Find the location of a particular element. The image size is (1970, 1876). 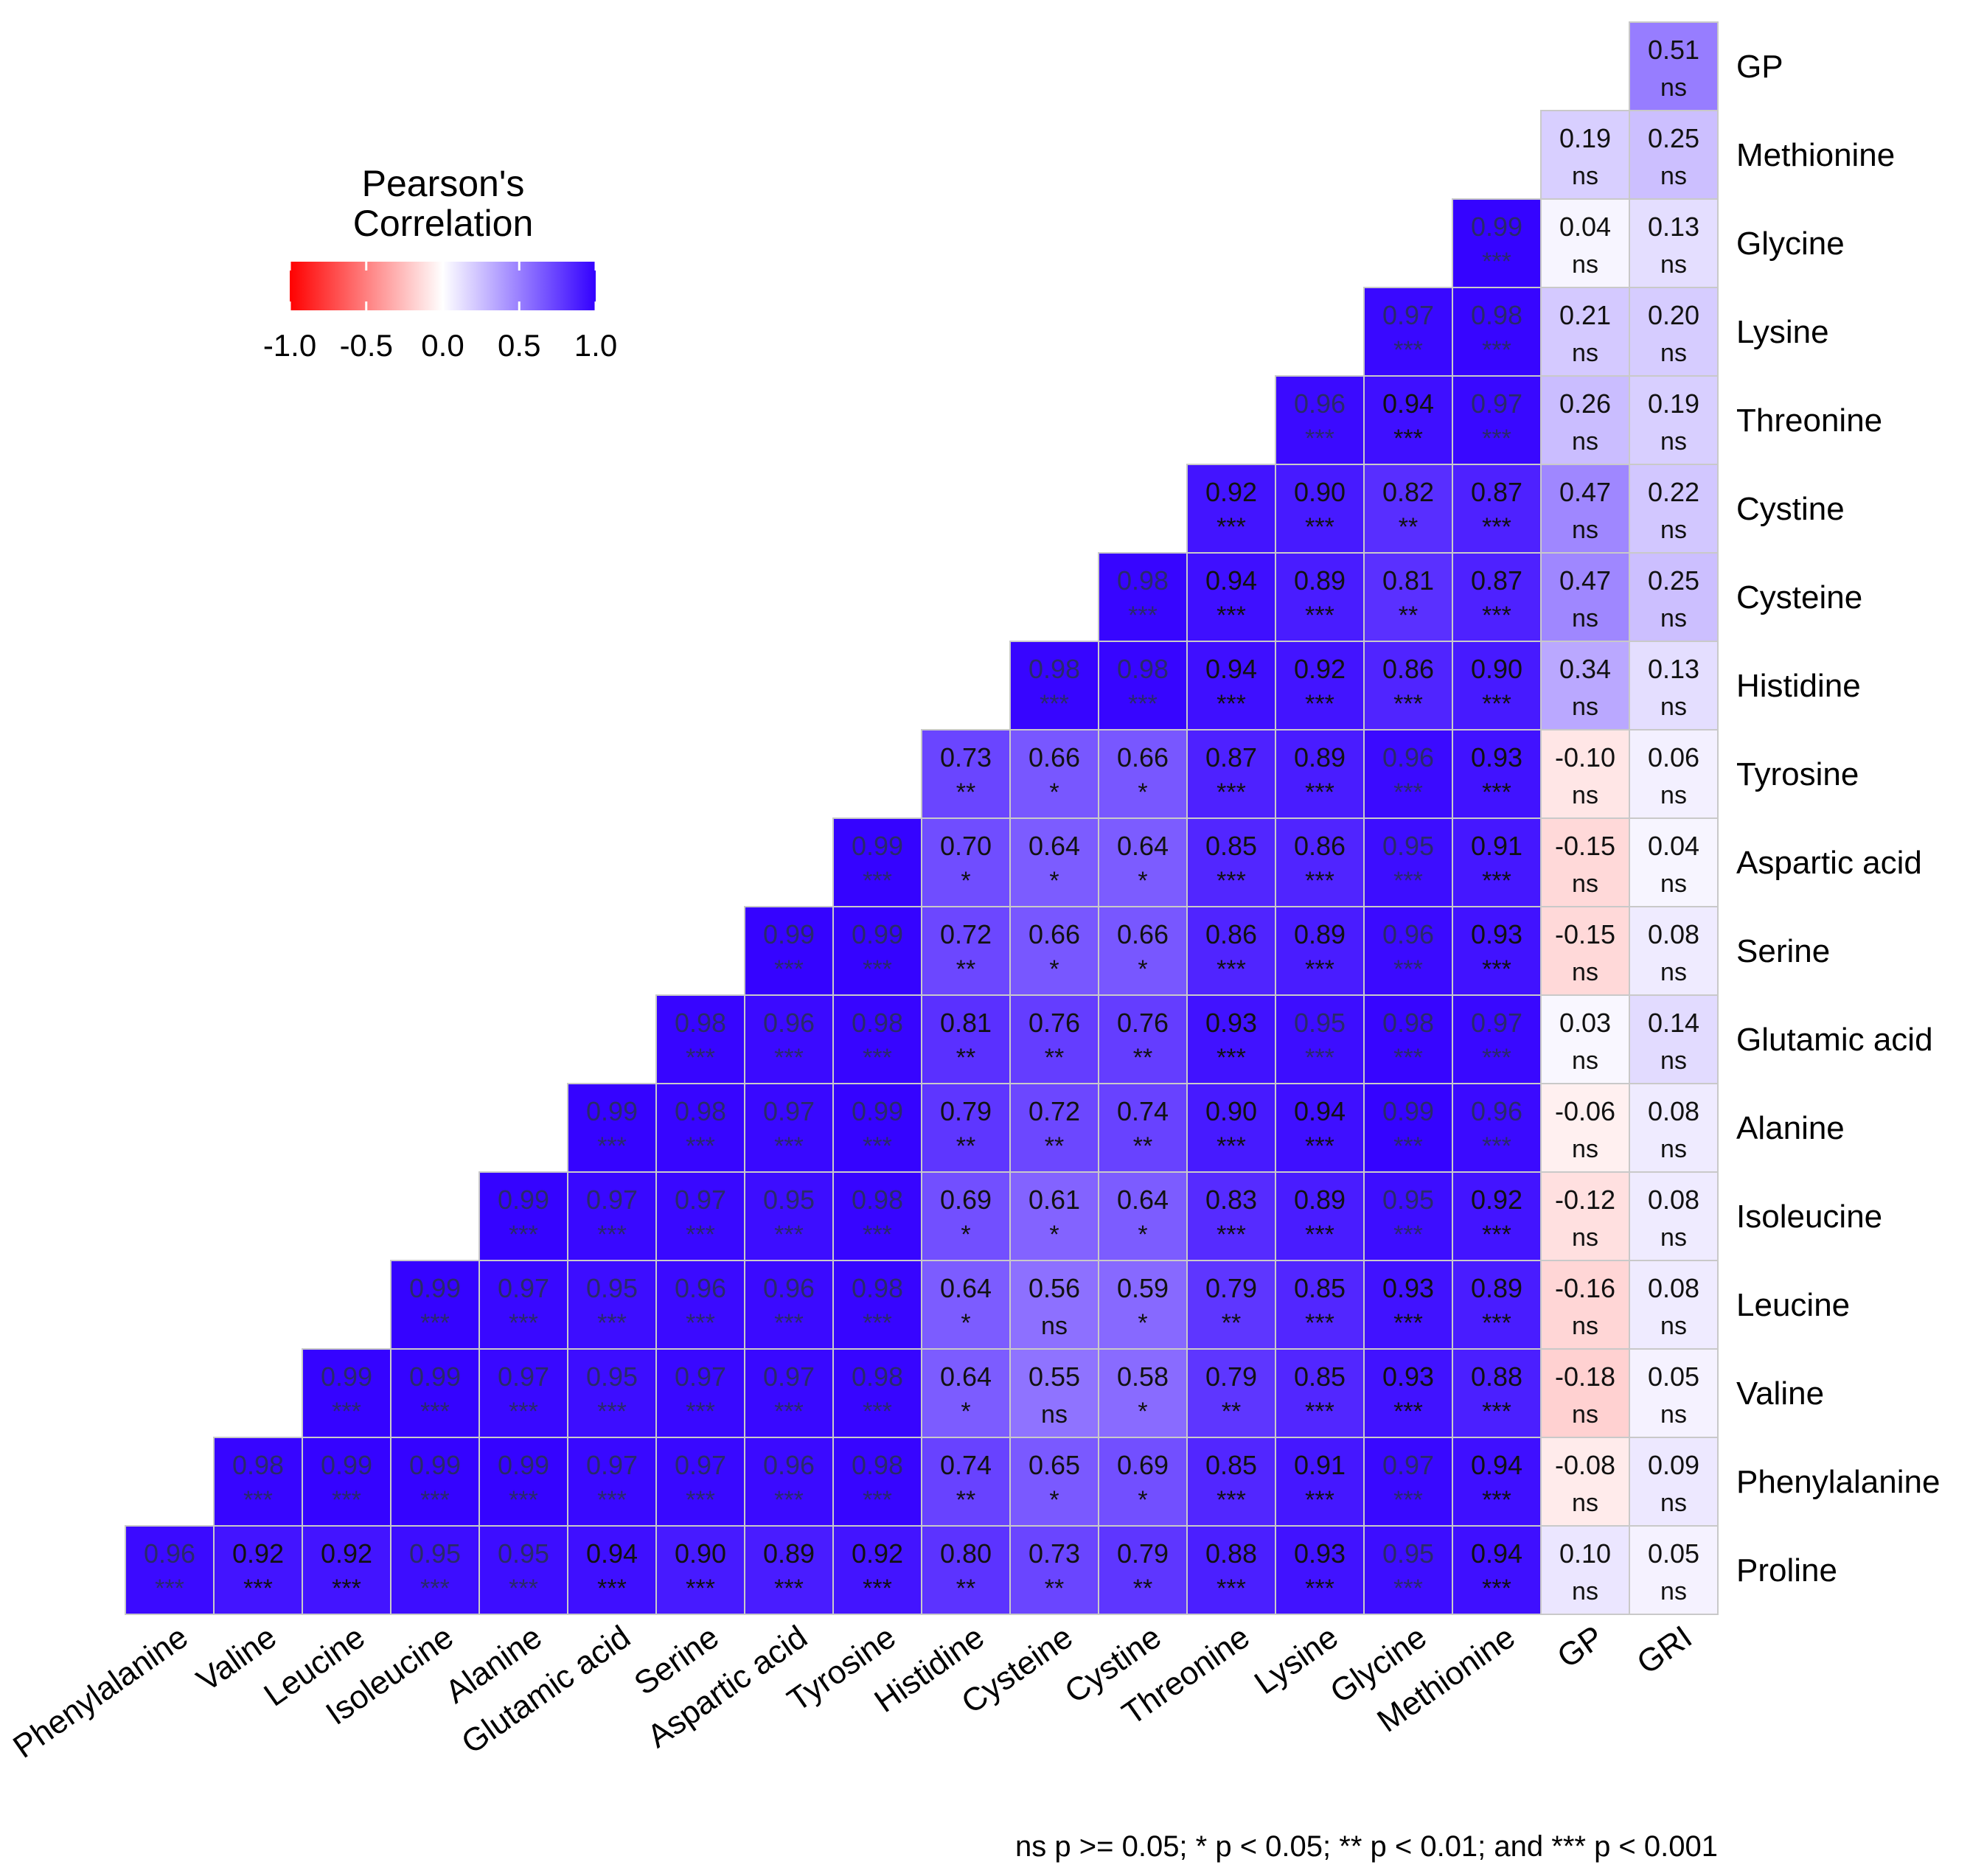

cell-value: 0.08 is located at coordinates (1673, 1200).